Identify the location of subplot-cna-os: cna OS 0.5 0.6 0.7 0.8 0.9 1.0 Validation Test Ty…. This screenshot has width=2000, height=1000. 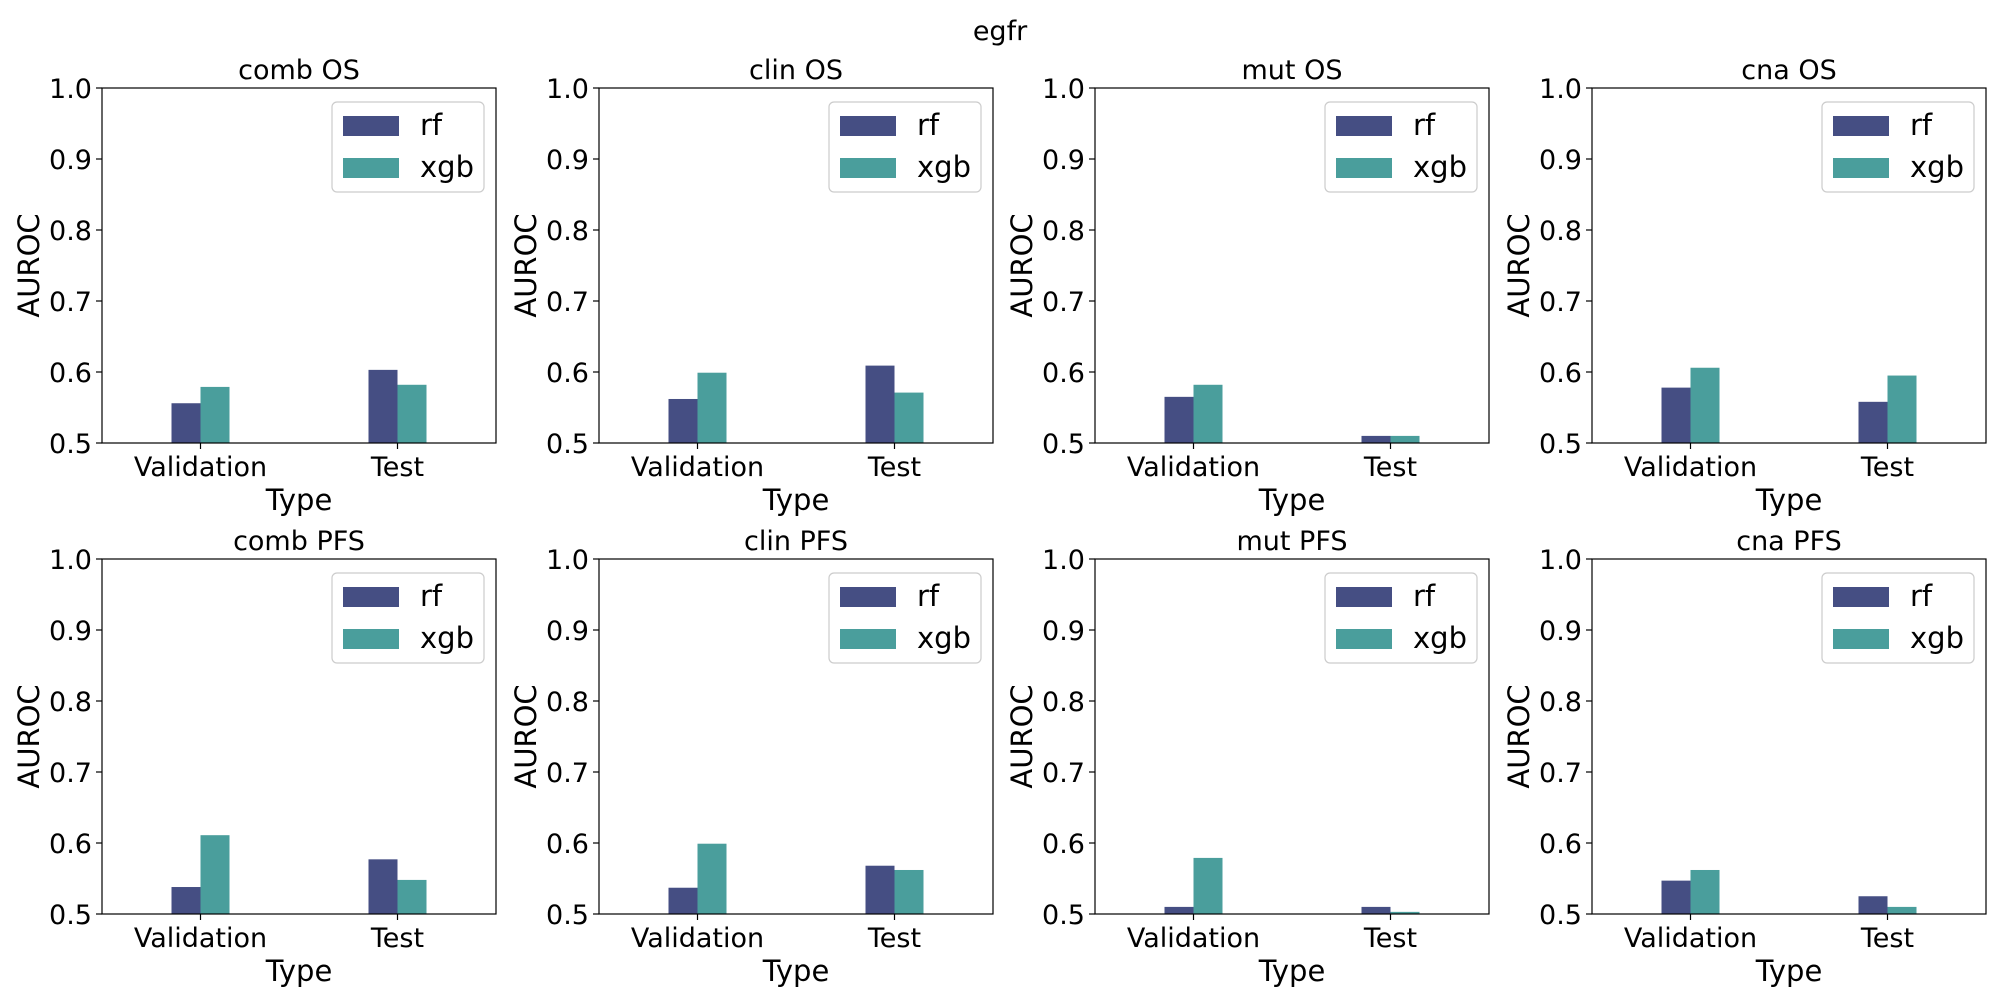
(1744, 286).